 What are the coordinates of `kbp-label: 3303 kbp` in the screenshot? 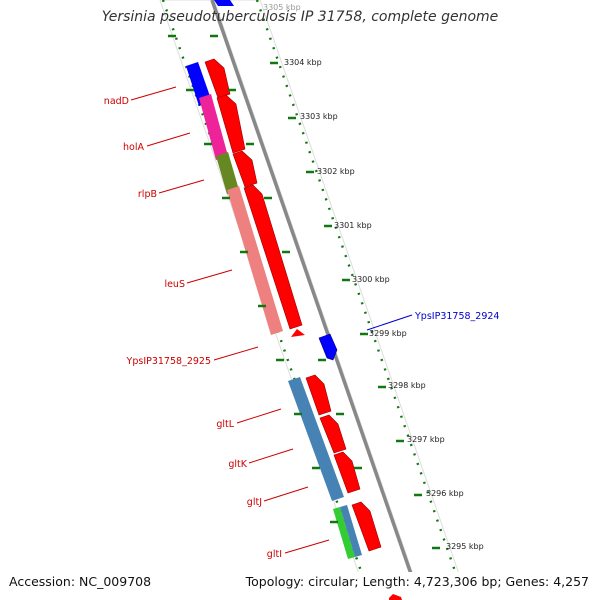 It's located at (319, 116).